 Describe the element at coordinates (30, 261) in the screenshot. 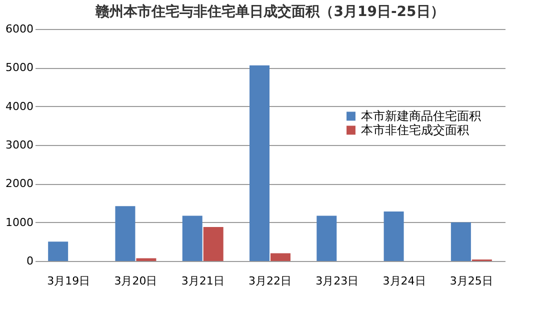

I see `y-tick-label: 0` at that location.